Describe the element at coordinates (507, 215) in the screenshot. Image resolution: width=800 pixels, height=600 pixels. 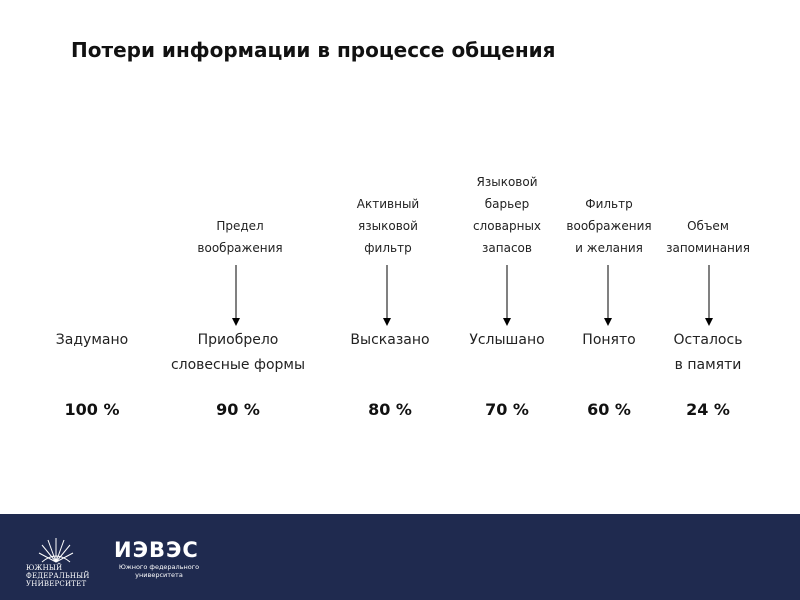
I see `filter-label-language-barrier: Языковой барьер словарных запасов` at that location.